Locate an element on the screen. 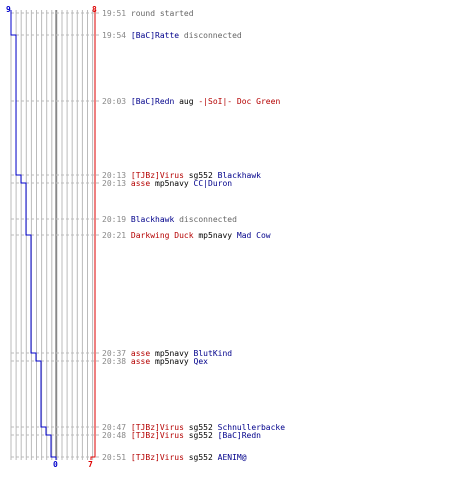 Image resolution: width=450 pixels, height=500 pixels. player-name: -|SoI|- Doc Green is located at coordinates (239, 101).